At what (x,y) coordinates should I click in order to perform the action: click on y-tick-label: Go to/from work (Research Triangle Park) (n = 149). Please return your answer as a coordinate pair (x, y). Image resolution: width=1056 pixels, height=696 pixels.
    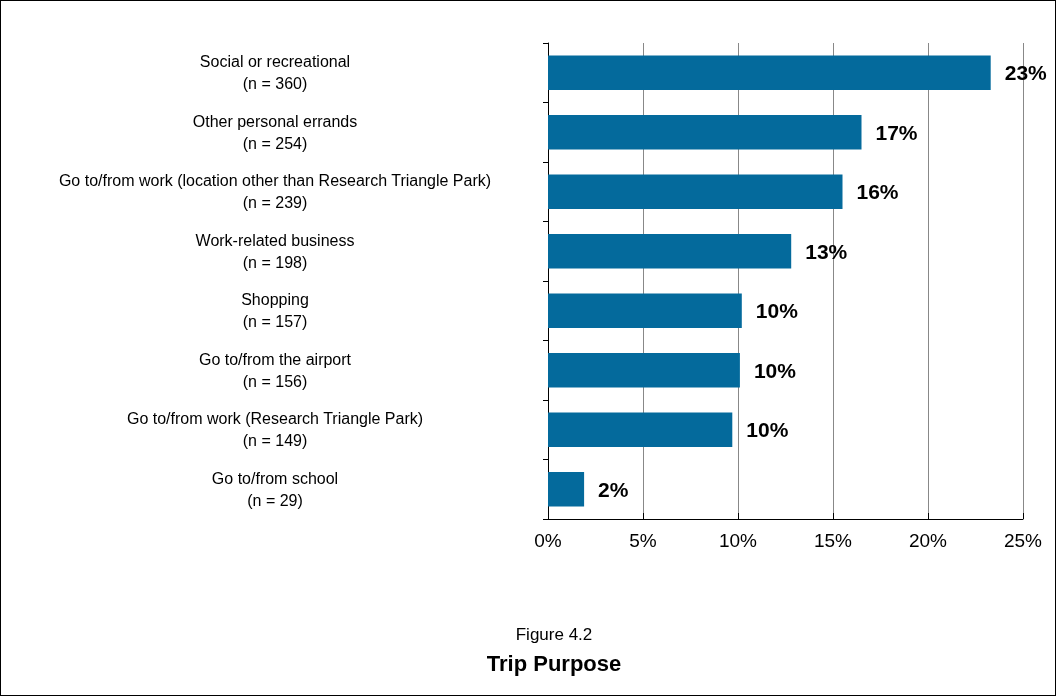
    Looking at the image, I should click on (275, 430).